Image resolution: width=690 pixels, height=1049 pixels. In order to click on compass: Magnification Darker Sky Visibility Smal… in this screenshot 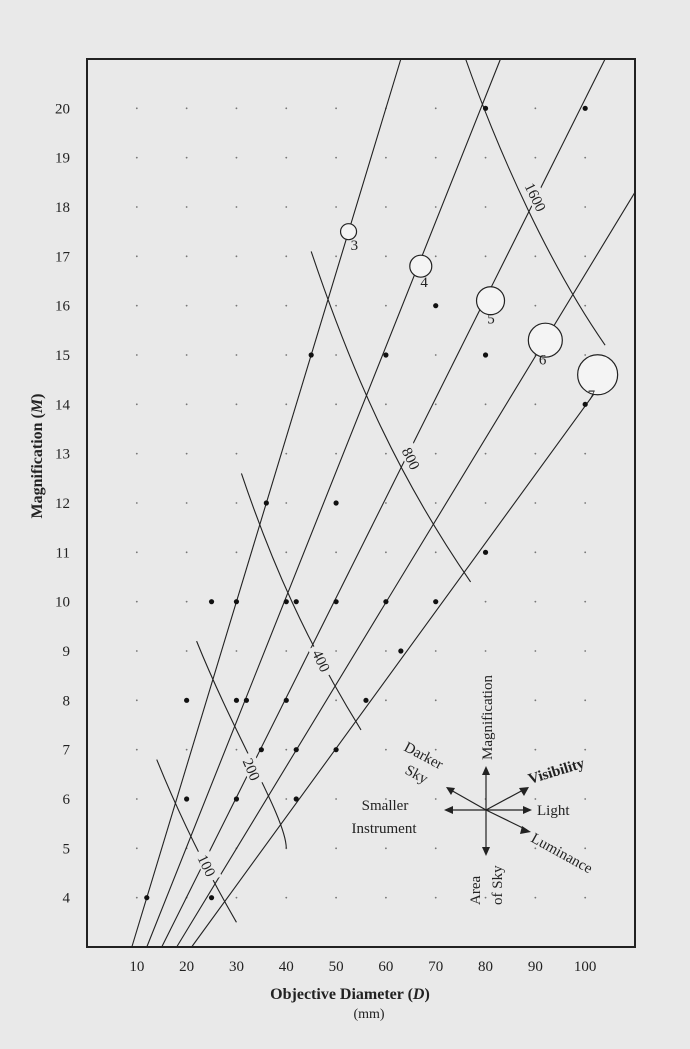, I will do `click(474, 790)`.